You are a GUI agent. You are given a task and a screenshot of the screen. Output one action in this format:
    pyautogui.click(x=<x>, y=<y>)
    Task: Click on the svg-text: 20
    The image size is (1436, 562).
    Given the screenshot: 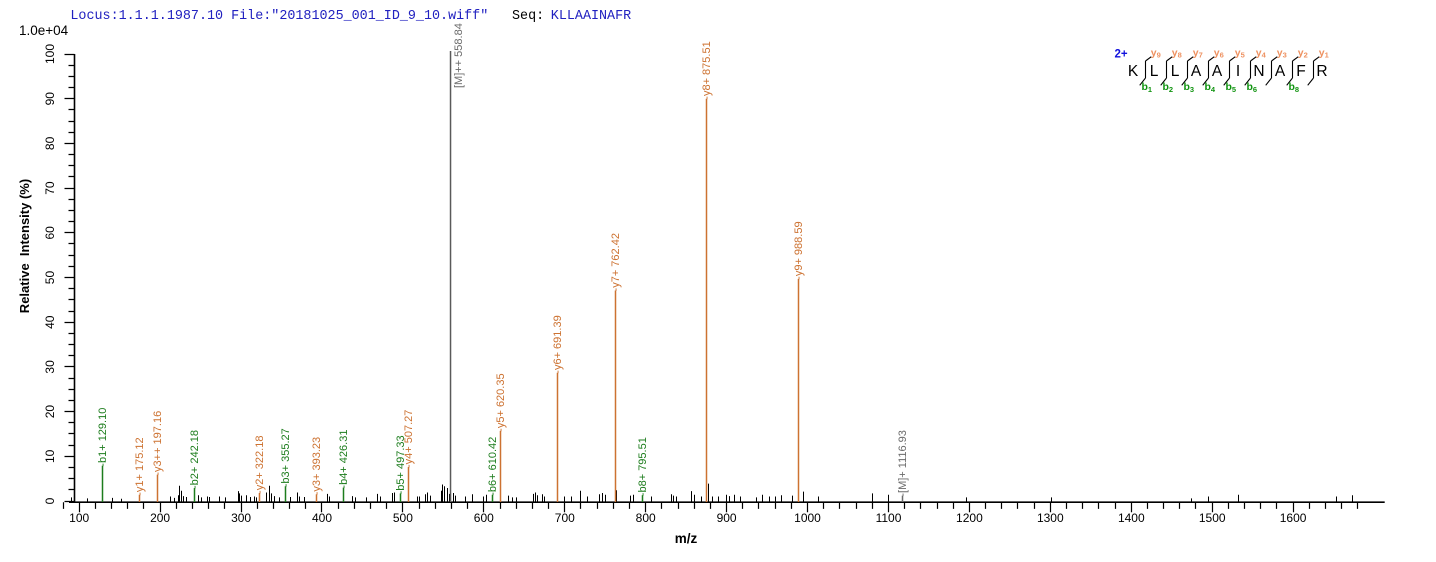 What is the action you would take?
    pyautogui.click(x=50, y=412)
    